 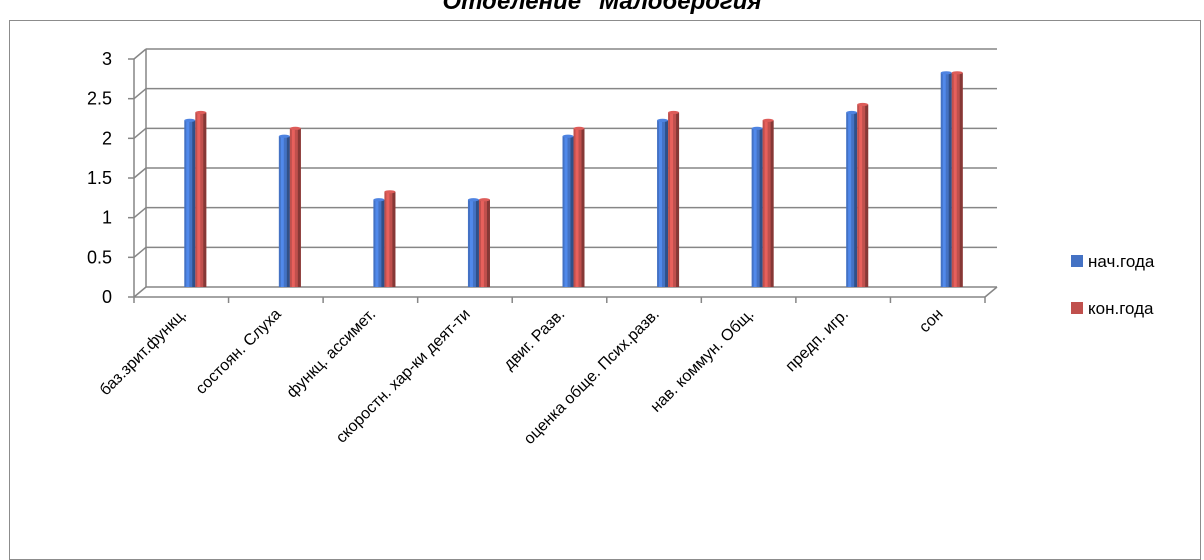 I want to click on y-tick-label: 2.5, so click(x=99, y=99).